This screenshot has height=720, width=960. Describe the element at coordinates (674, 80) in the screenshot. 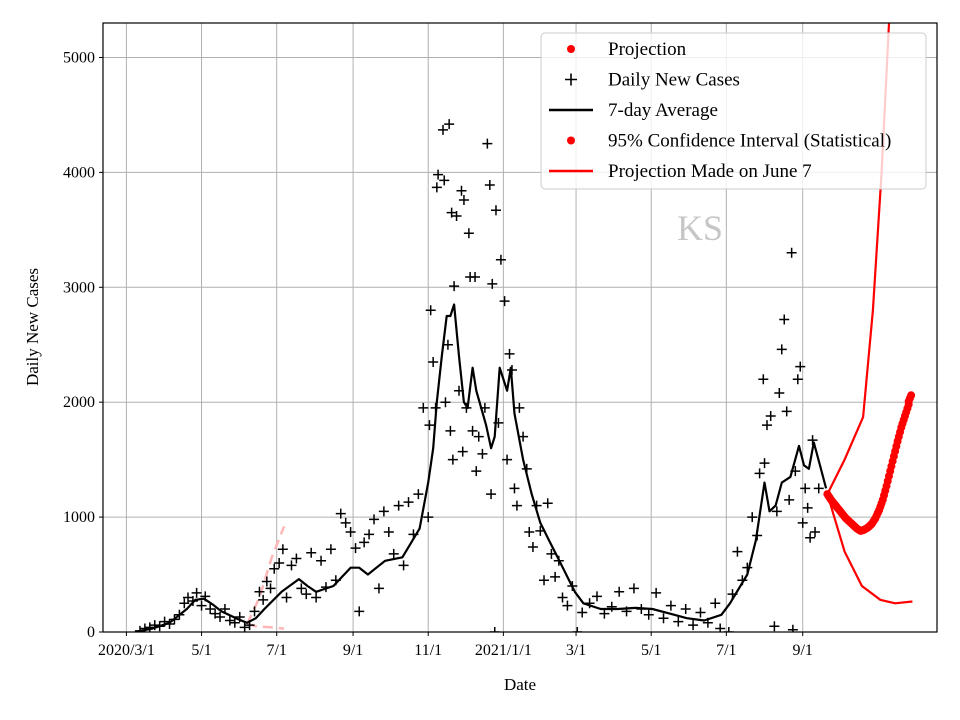

I see `legend-label: Daily New Cases` at that location.